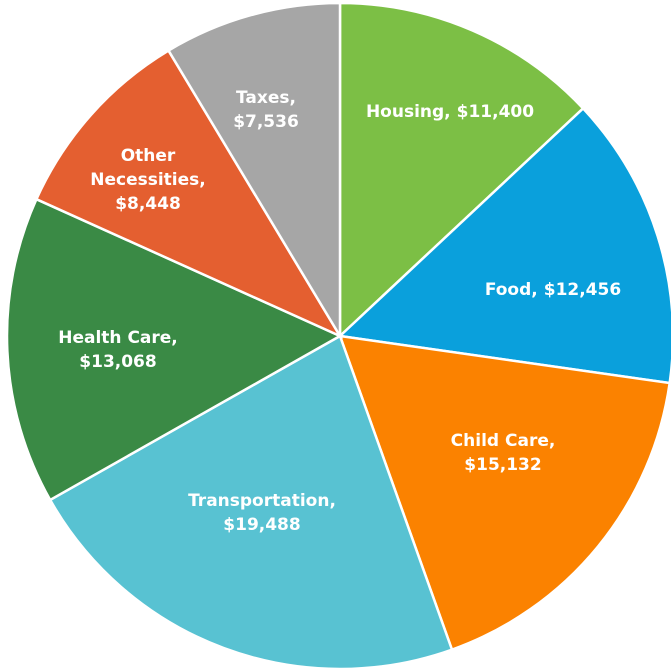 This screenshot has width=671, height=671. Describe the element at coordinates (495, 112) in the screenshot. I see `value-label: $11,400` at that location.